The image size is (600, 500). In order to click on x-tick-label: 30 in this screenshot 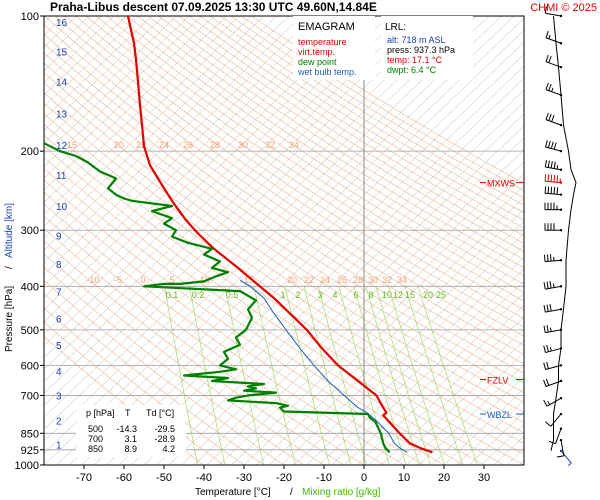, I will do `click(484, 478)`.